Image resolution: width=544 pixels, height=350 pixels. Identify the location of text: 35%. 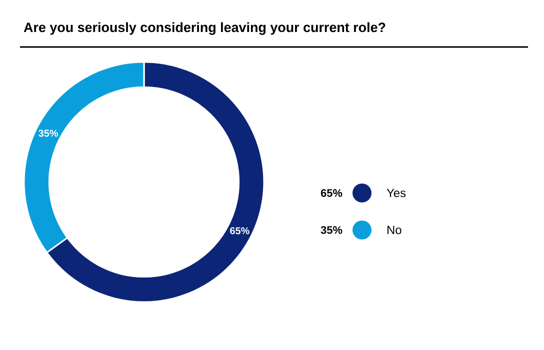
(331, 230).